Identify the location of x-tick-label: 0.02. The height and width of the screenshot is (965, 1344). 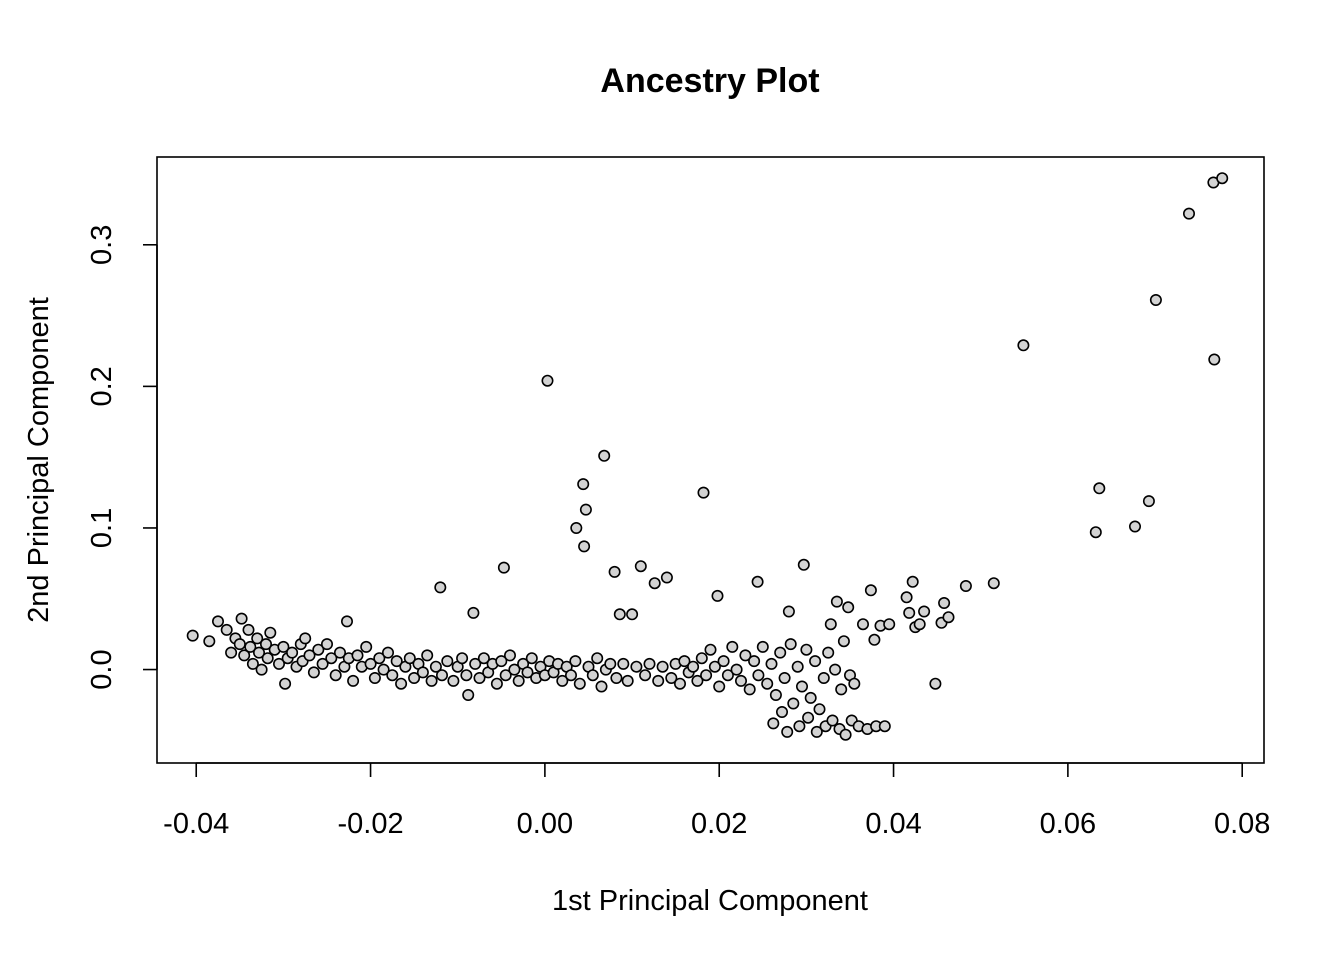
(719, 824).